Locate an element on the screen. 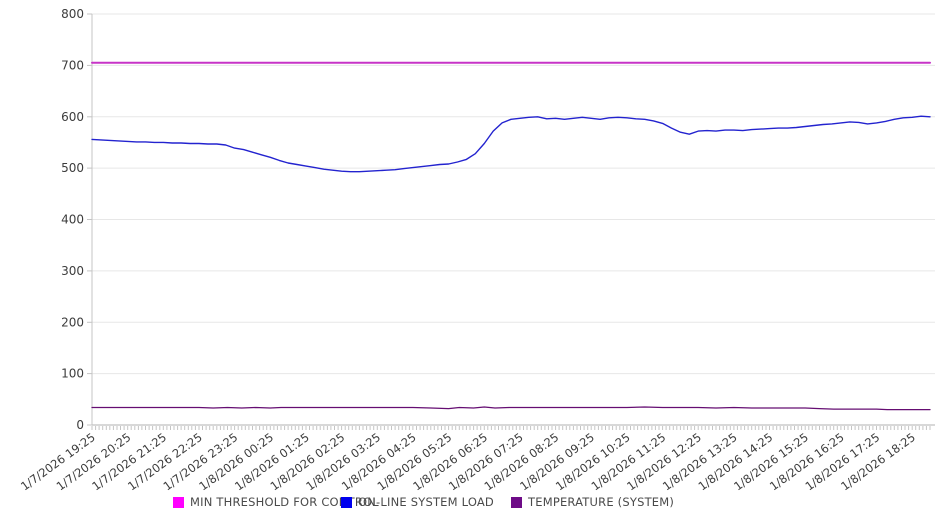 The height and width of the screenshot is (526, 946). svg-text: 700 is located at coordinates (72, 65).